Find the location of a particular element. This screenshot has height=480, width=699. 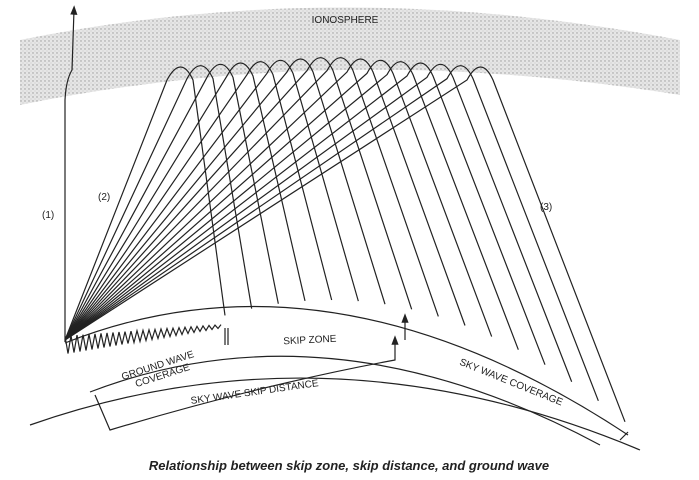

skip-distance-label: SKY WAVE SKIP DISTANCE is located at coordinates (255, 392).